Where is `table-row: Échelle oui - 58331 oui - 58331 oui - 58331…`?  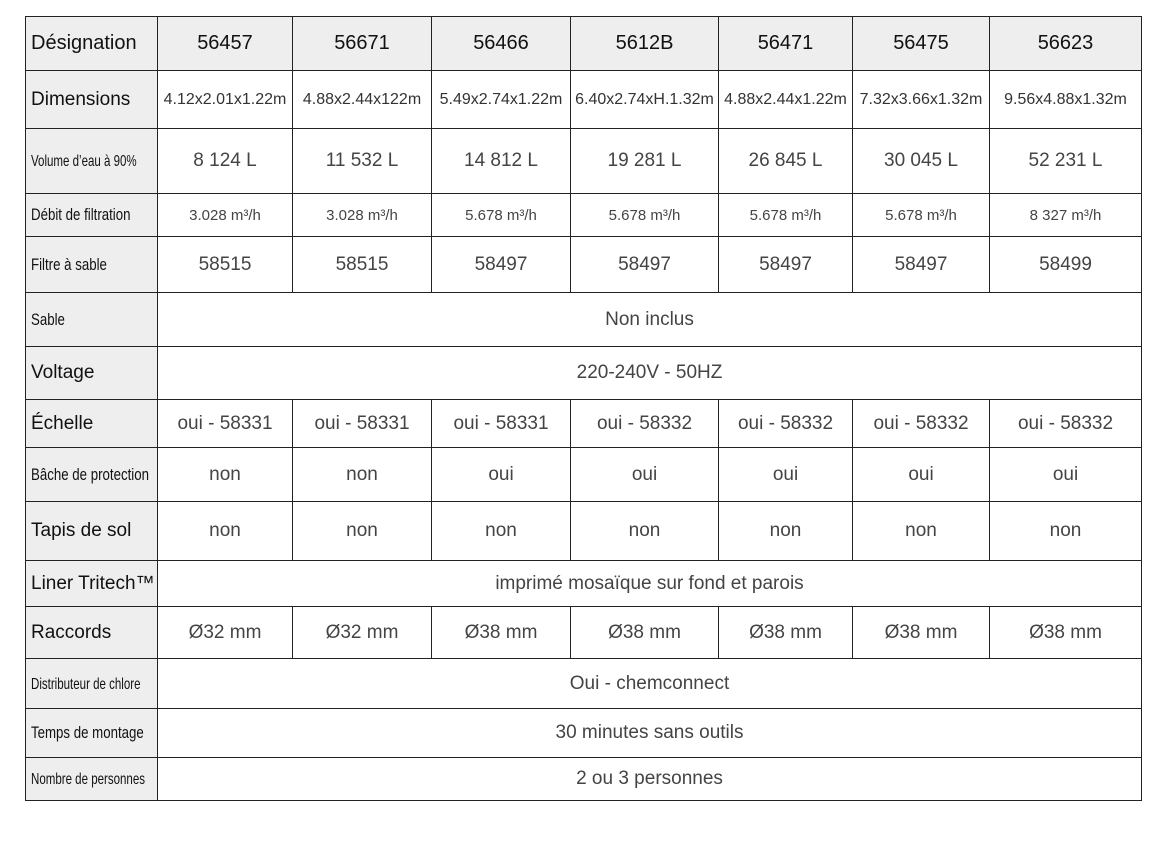 table-row: Échelle oui - 58331 oui - 58331 oui - 58331… is located at coordinates (583, 423).